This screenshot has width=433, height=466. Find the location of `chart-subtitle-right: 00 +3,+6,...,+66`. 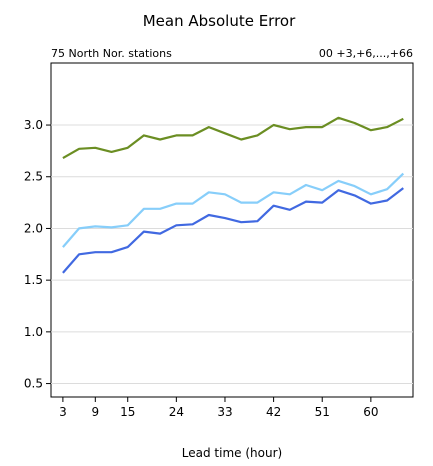

chart-subtitle-right: 00 +3,+6,...,+66 is located at coordinates (366, 53).